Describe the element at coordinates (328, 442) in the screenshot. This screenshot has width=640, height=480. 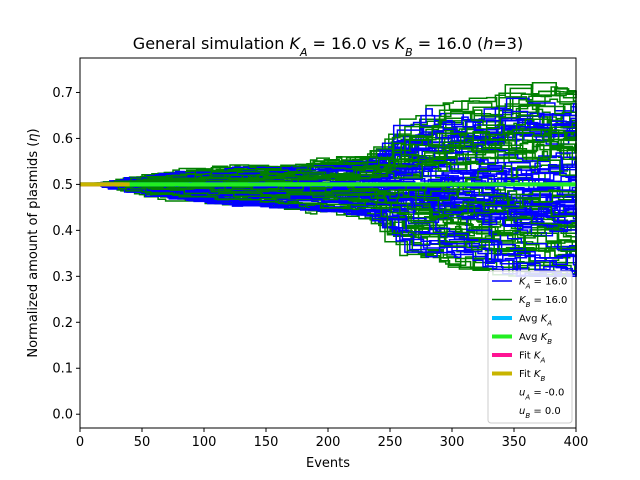
I see `x-tick-label: 200` at that location.